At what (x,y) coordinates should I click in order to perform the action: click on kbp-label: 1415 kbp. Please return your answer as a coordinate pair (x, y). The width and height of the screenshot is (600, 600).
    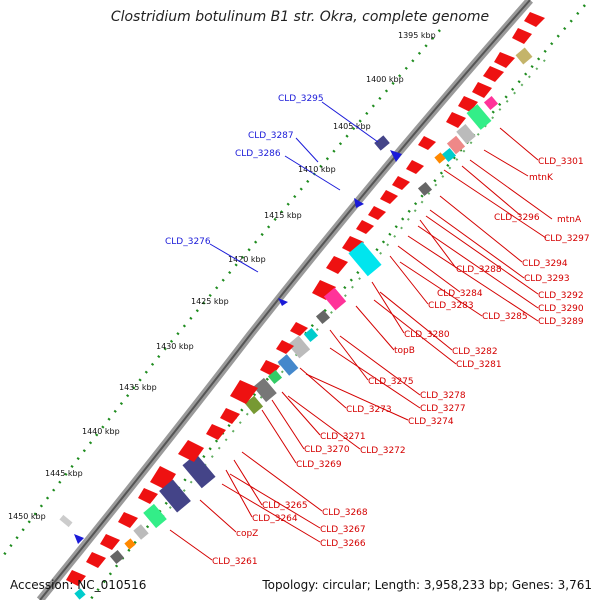
    Looking at the image, I should click on (283, 215).